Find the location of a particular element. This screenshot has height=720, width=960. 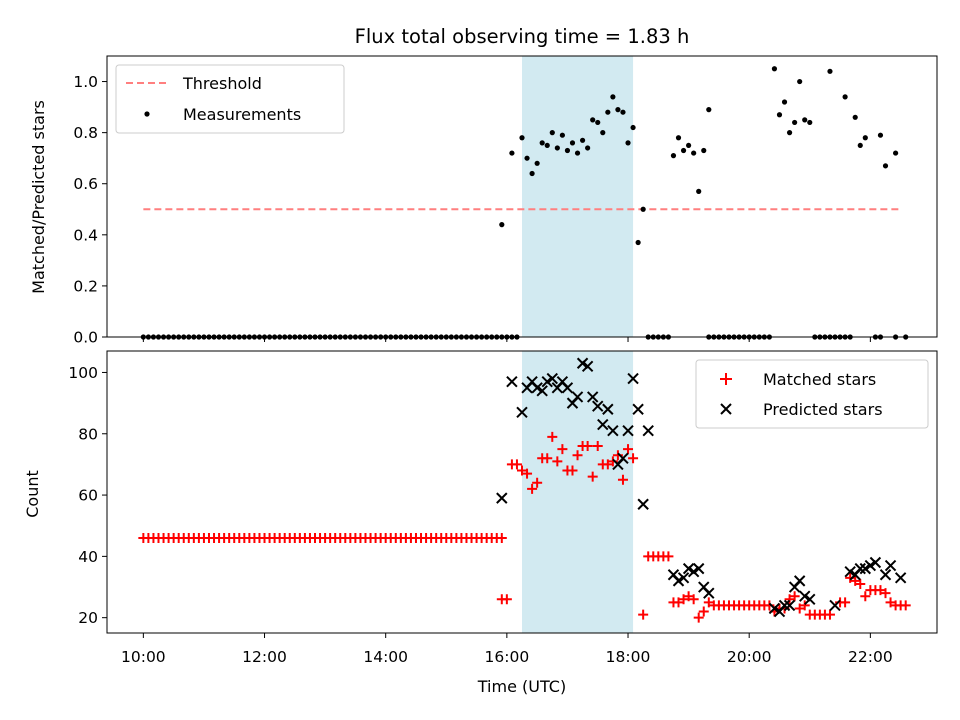

y-tick-label: 0.6 is located at coordinates (85, 184).